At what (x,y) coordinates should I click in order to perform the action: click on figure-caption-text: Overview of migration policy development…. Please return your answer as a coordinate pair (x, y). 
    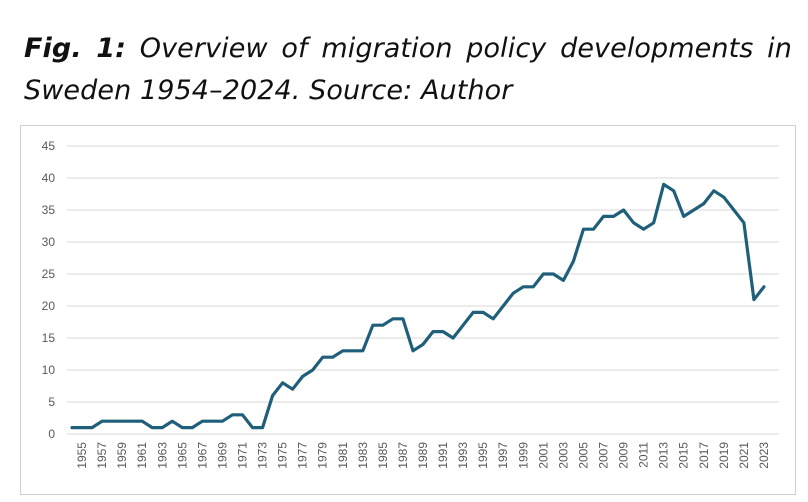
    Looking at the image, I should click on (408, 69).